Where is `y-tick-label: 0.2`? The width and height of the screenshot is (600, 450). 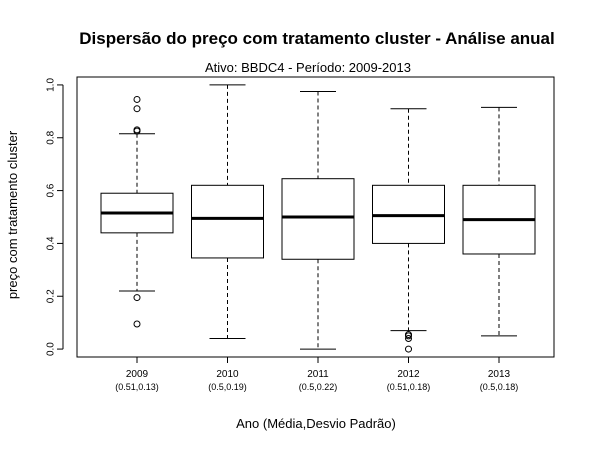 y-tick-label: 0.2 is located at coordinates (51, 296).